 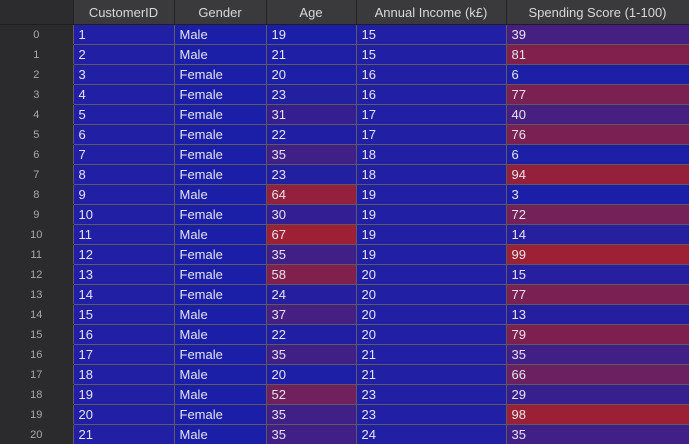 I want to click on table-row: 20 21 Male 35 24 35, so click(x=344, y=434).